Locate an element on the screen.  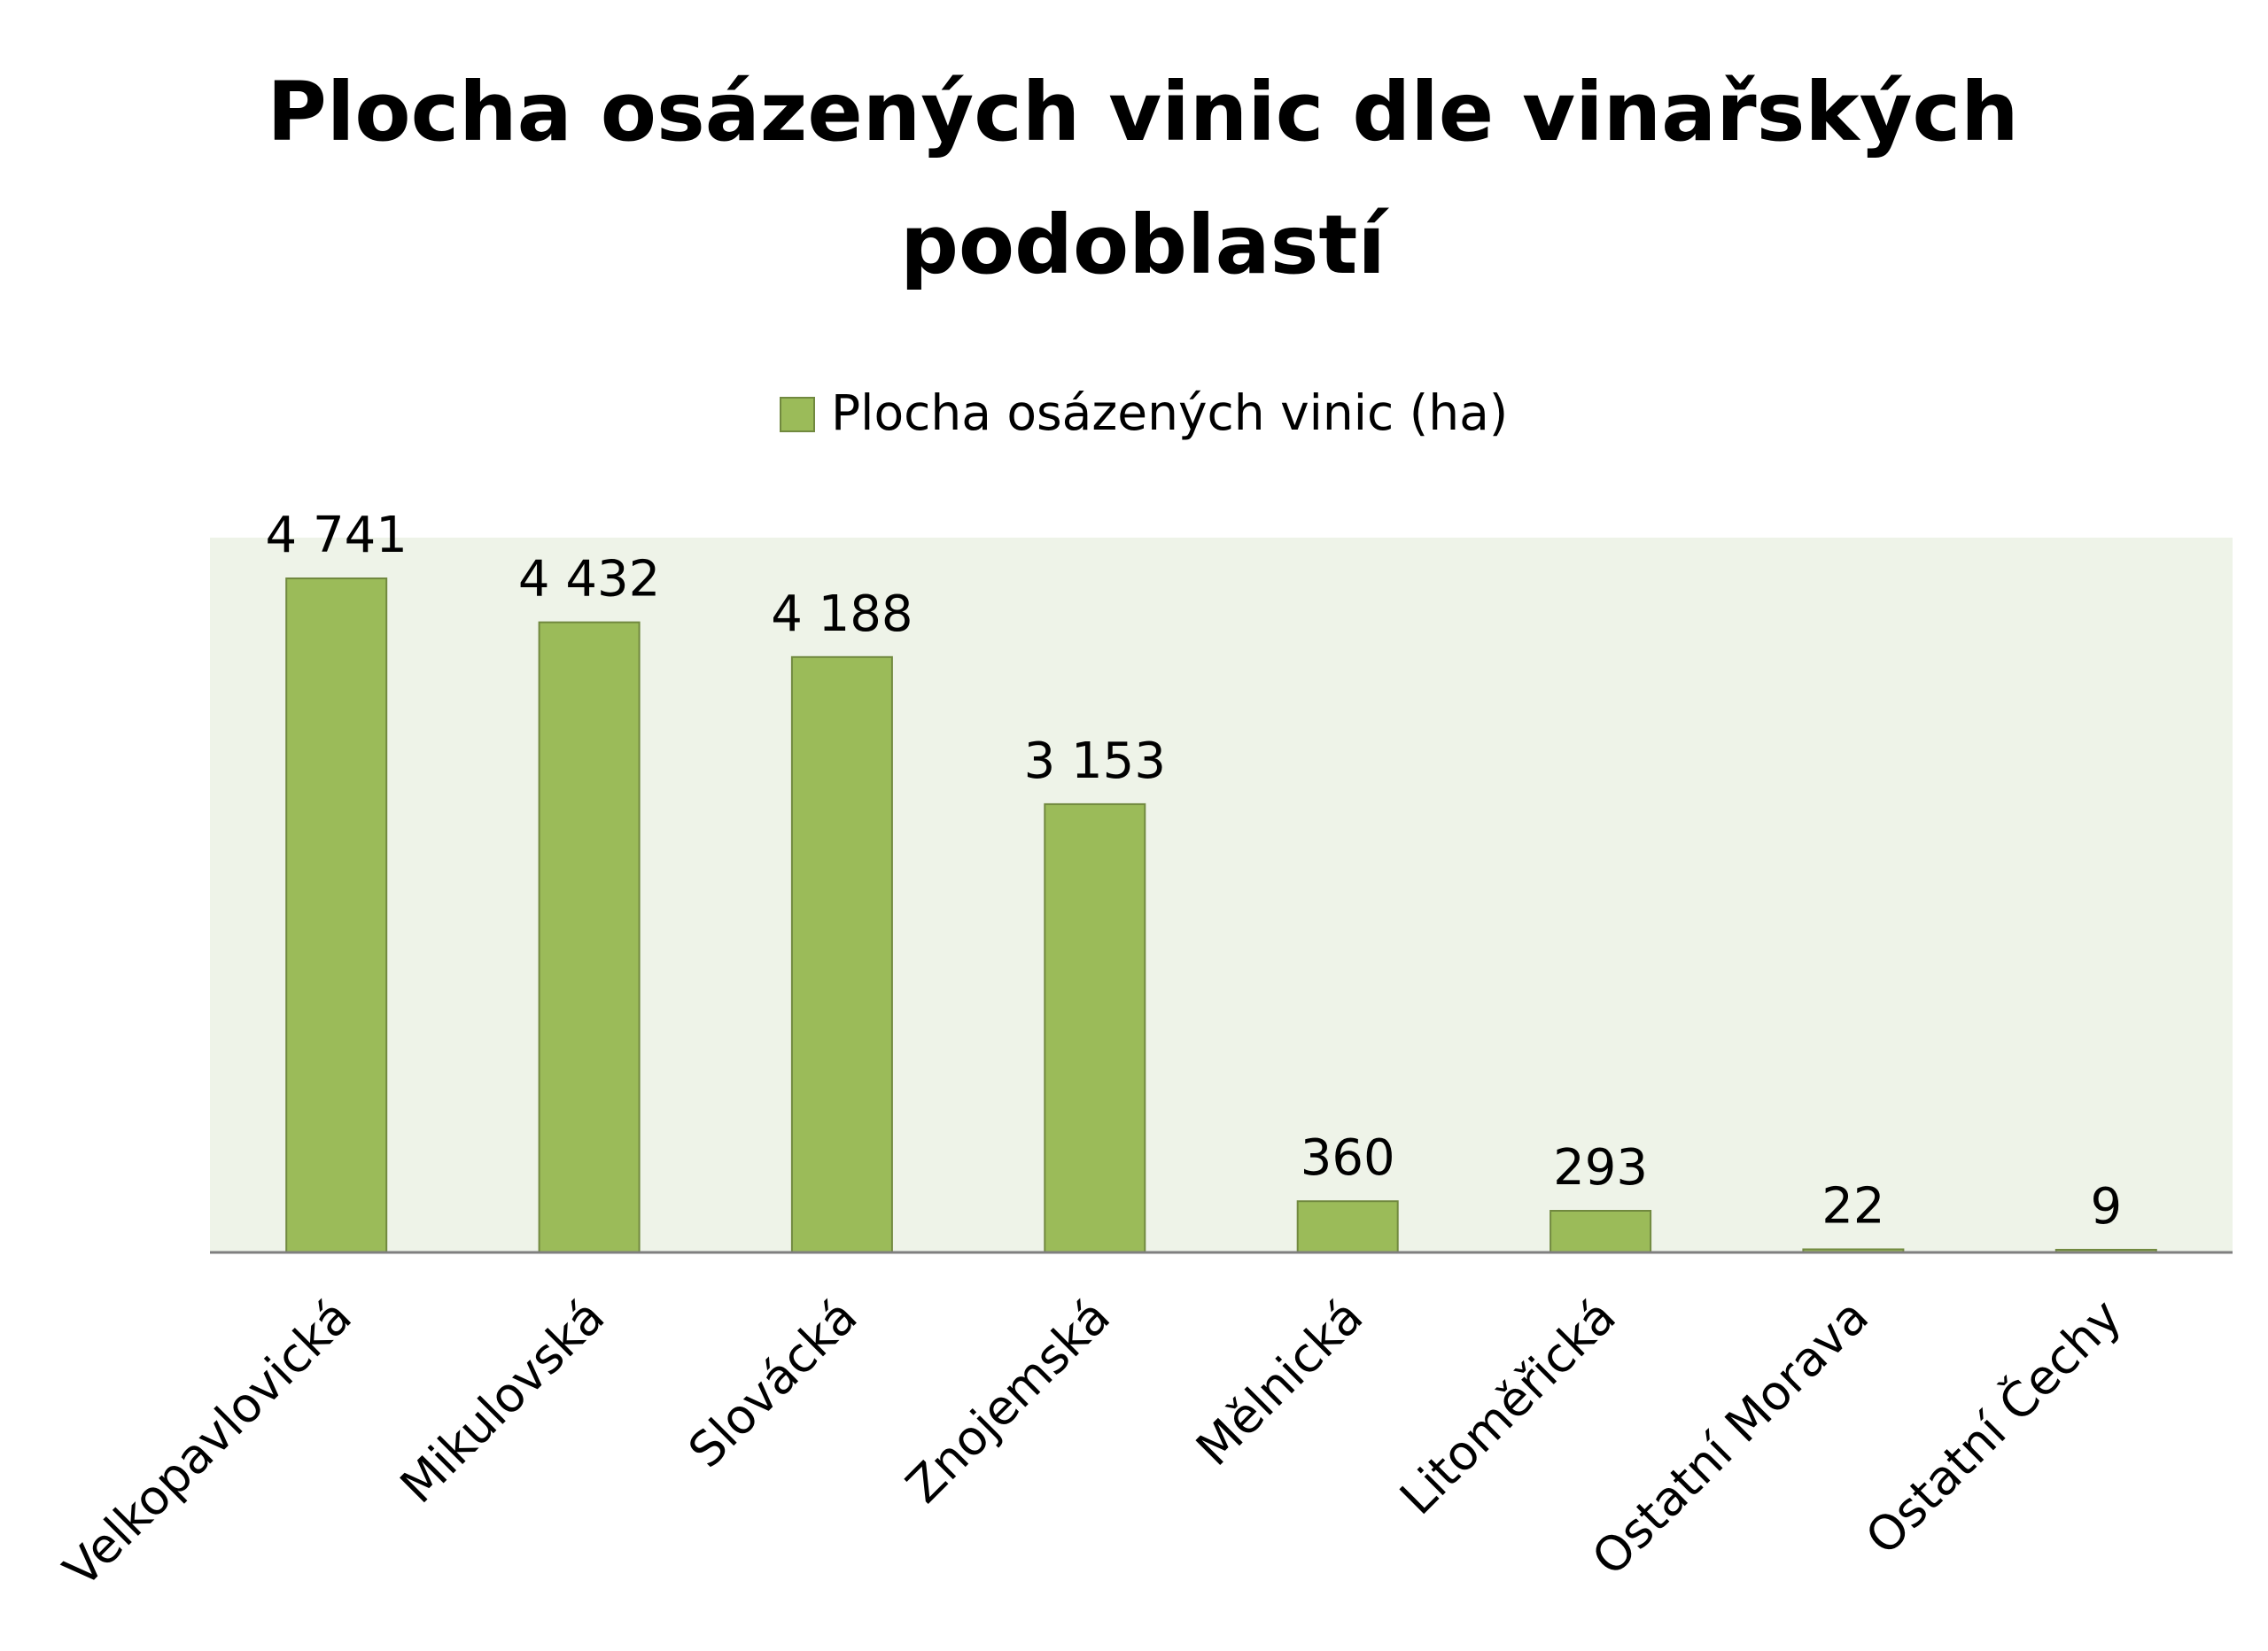
bar-value-label: 4 432 is located at coordinates (589, 579).